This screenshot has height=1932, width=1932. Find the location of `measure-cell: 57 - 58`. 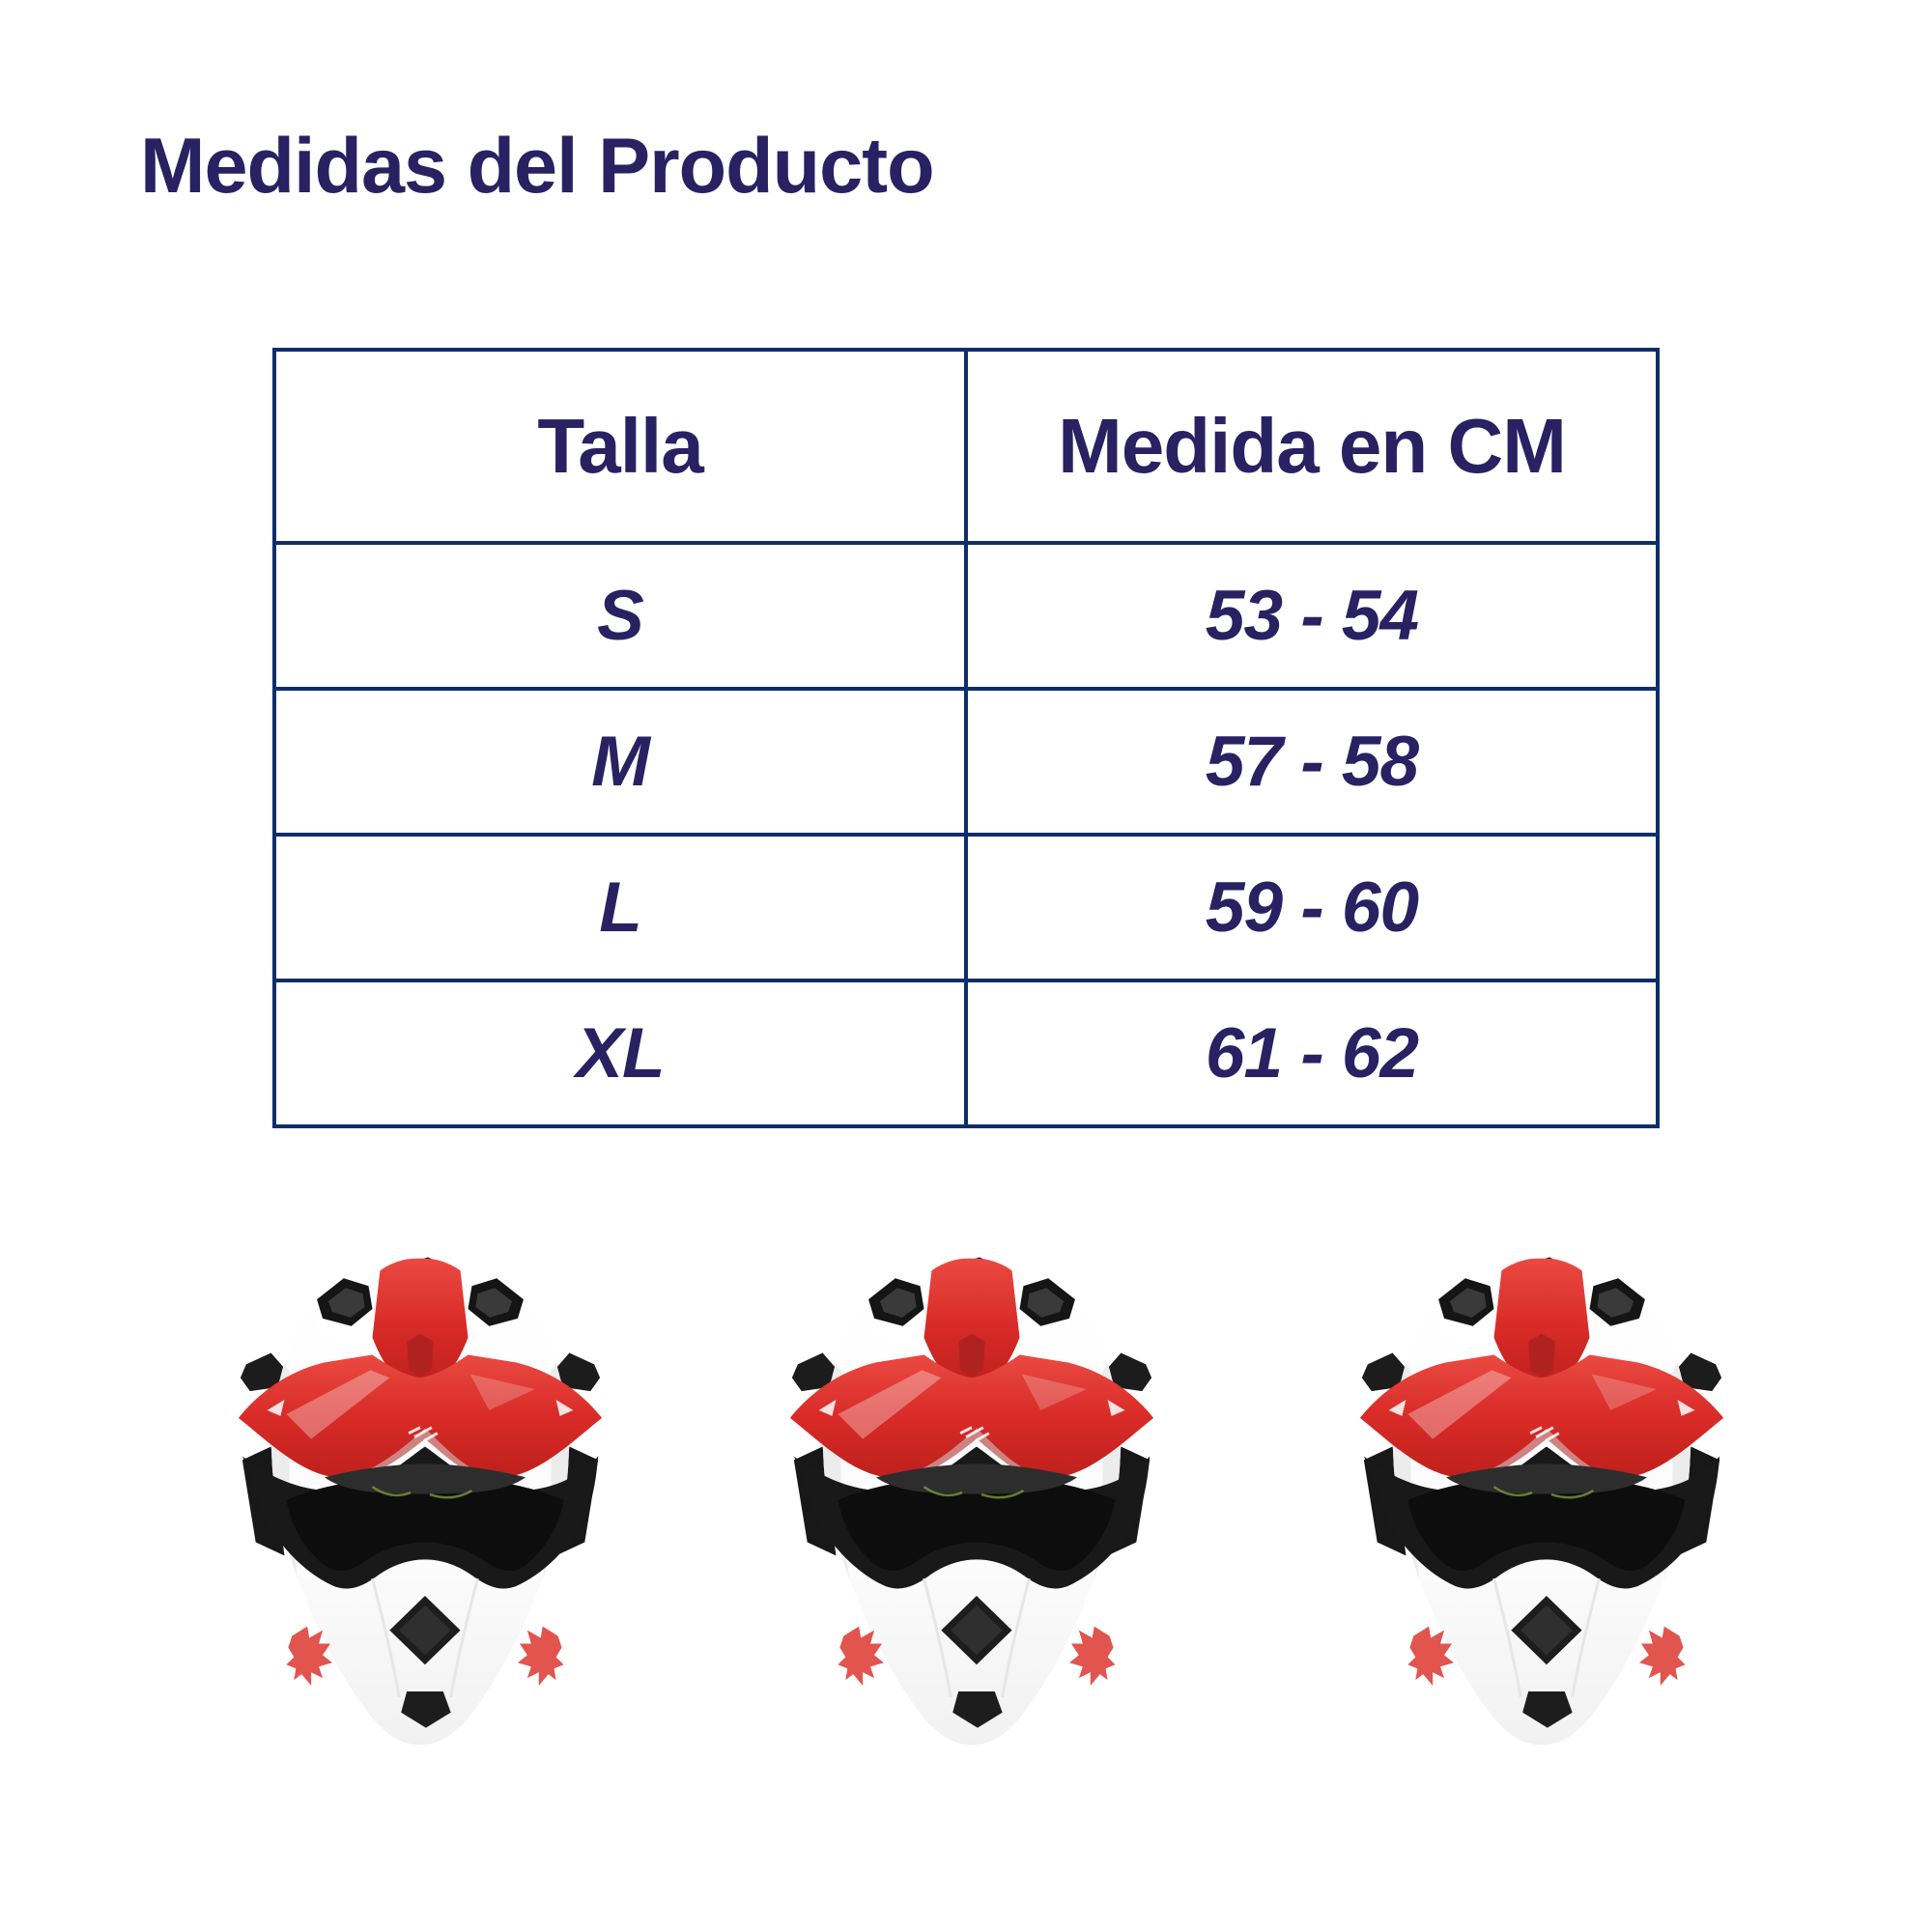

measure-cell: 57 - 58 is located at coordinates (1312, 762).